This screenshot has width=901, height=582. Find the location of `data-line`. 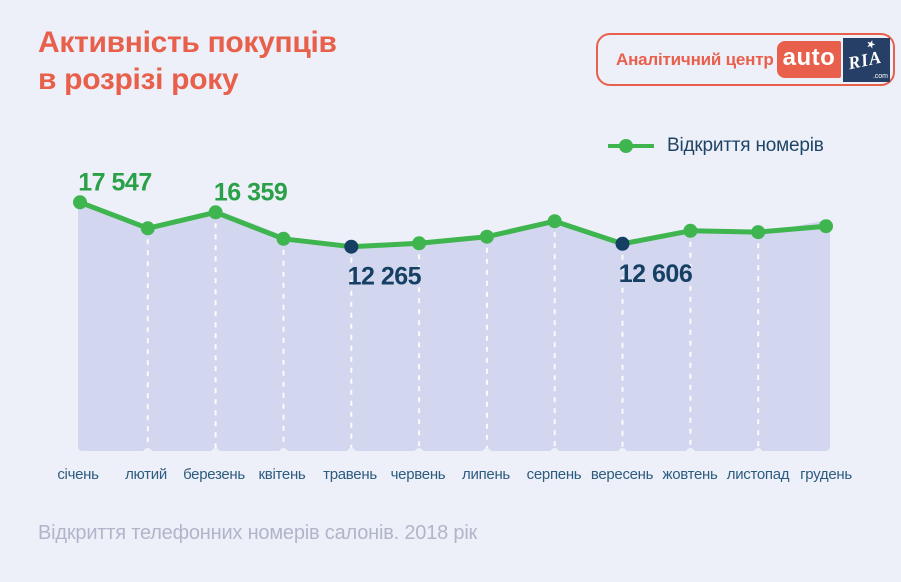

data-line is located at coordinates (453, 224).